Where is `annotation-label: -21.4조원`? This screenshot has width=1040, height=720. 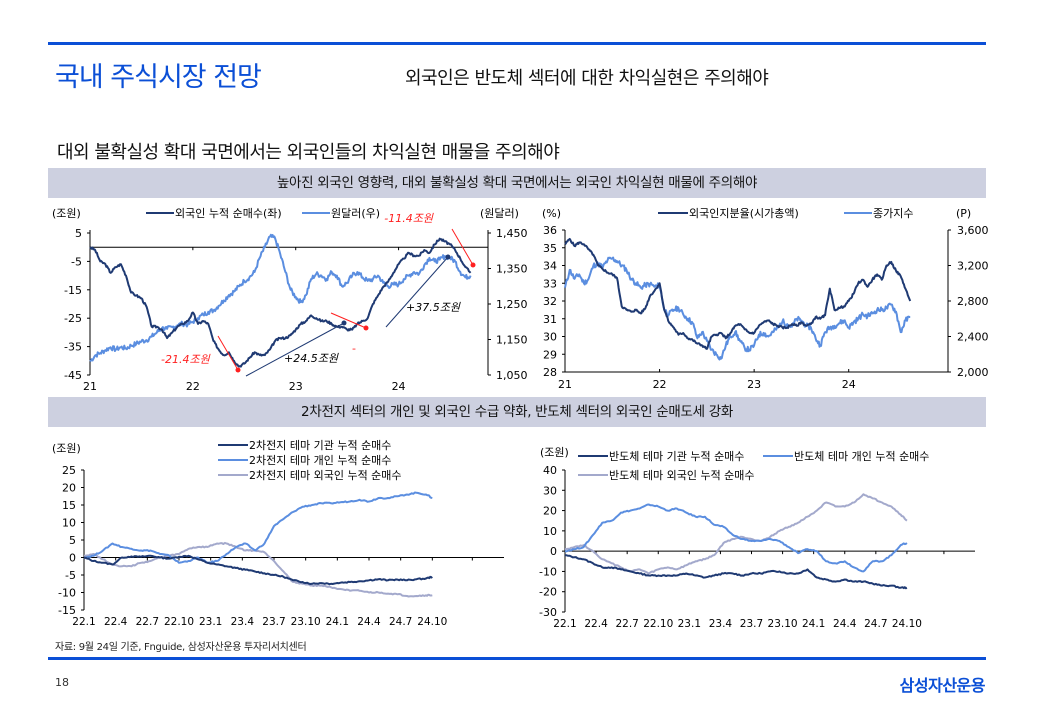
annotation-label: -21.4조원 is located at coordinates (186, 359).